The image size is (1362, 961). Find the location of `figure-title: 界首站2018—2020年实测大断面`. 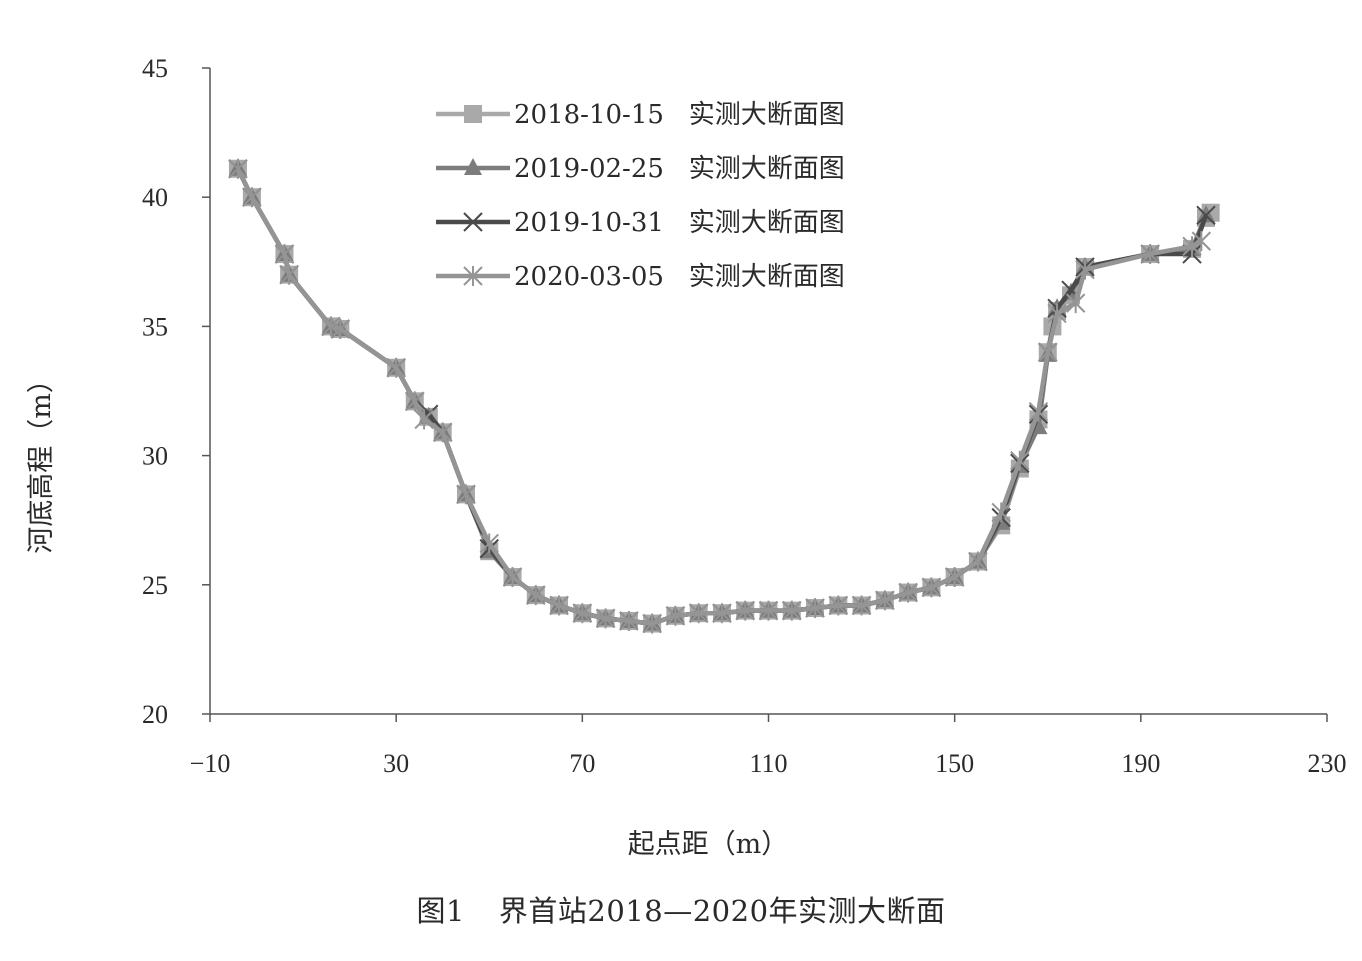

figure-title: 界首站2018—2020年实测大断面 is located at coordinates (722, 911).